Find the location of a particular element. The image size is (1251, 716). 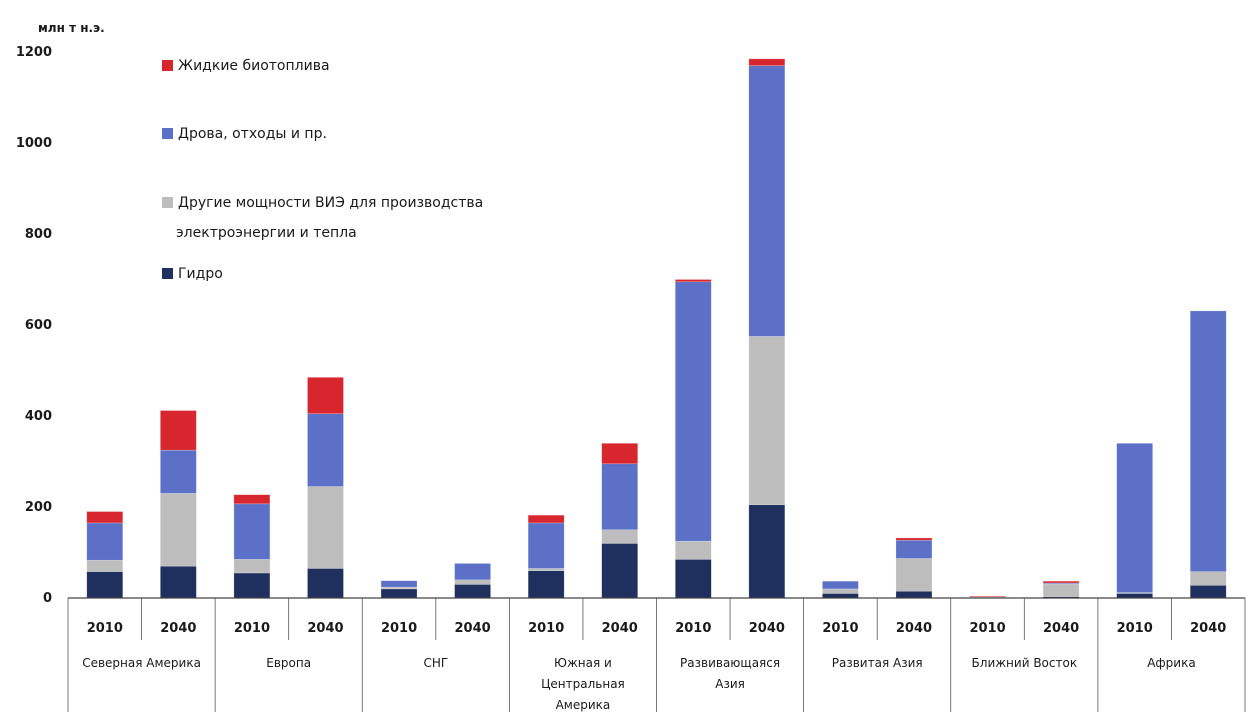

y-tick-label: 200 is located at coordinates (38, 507).